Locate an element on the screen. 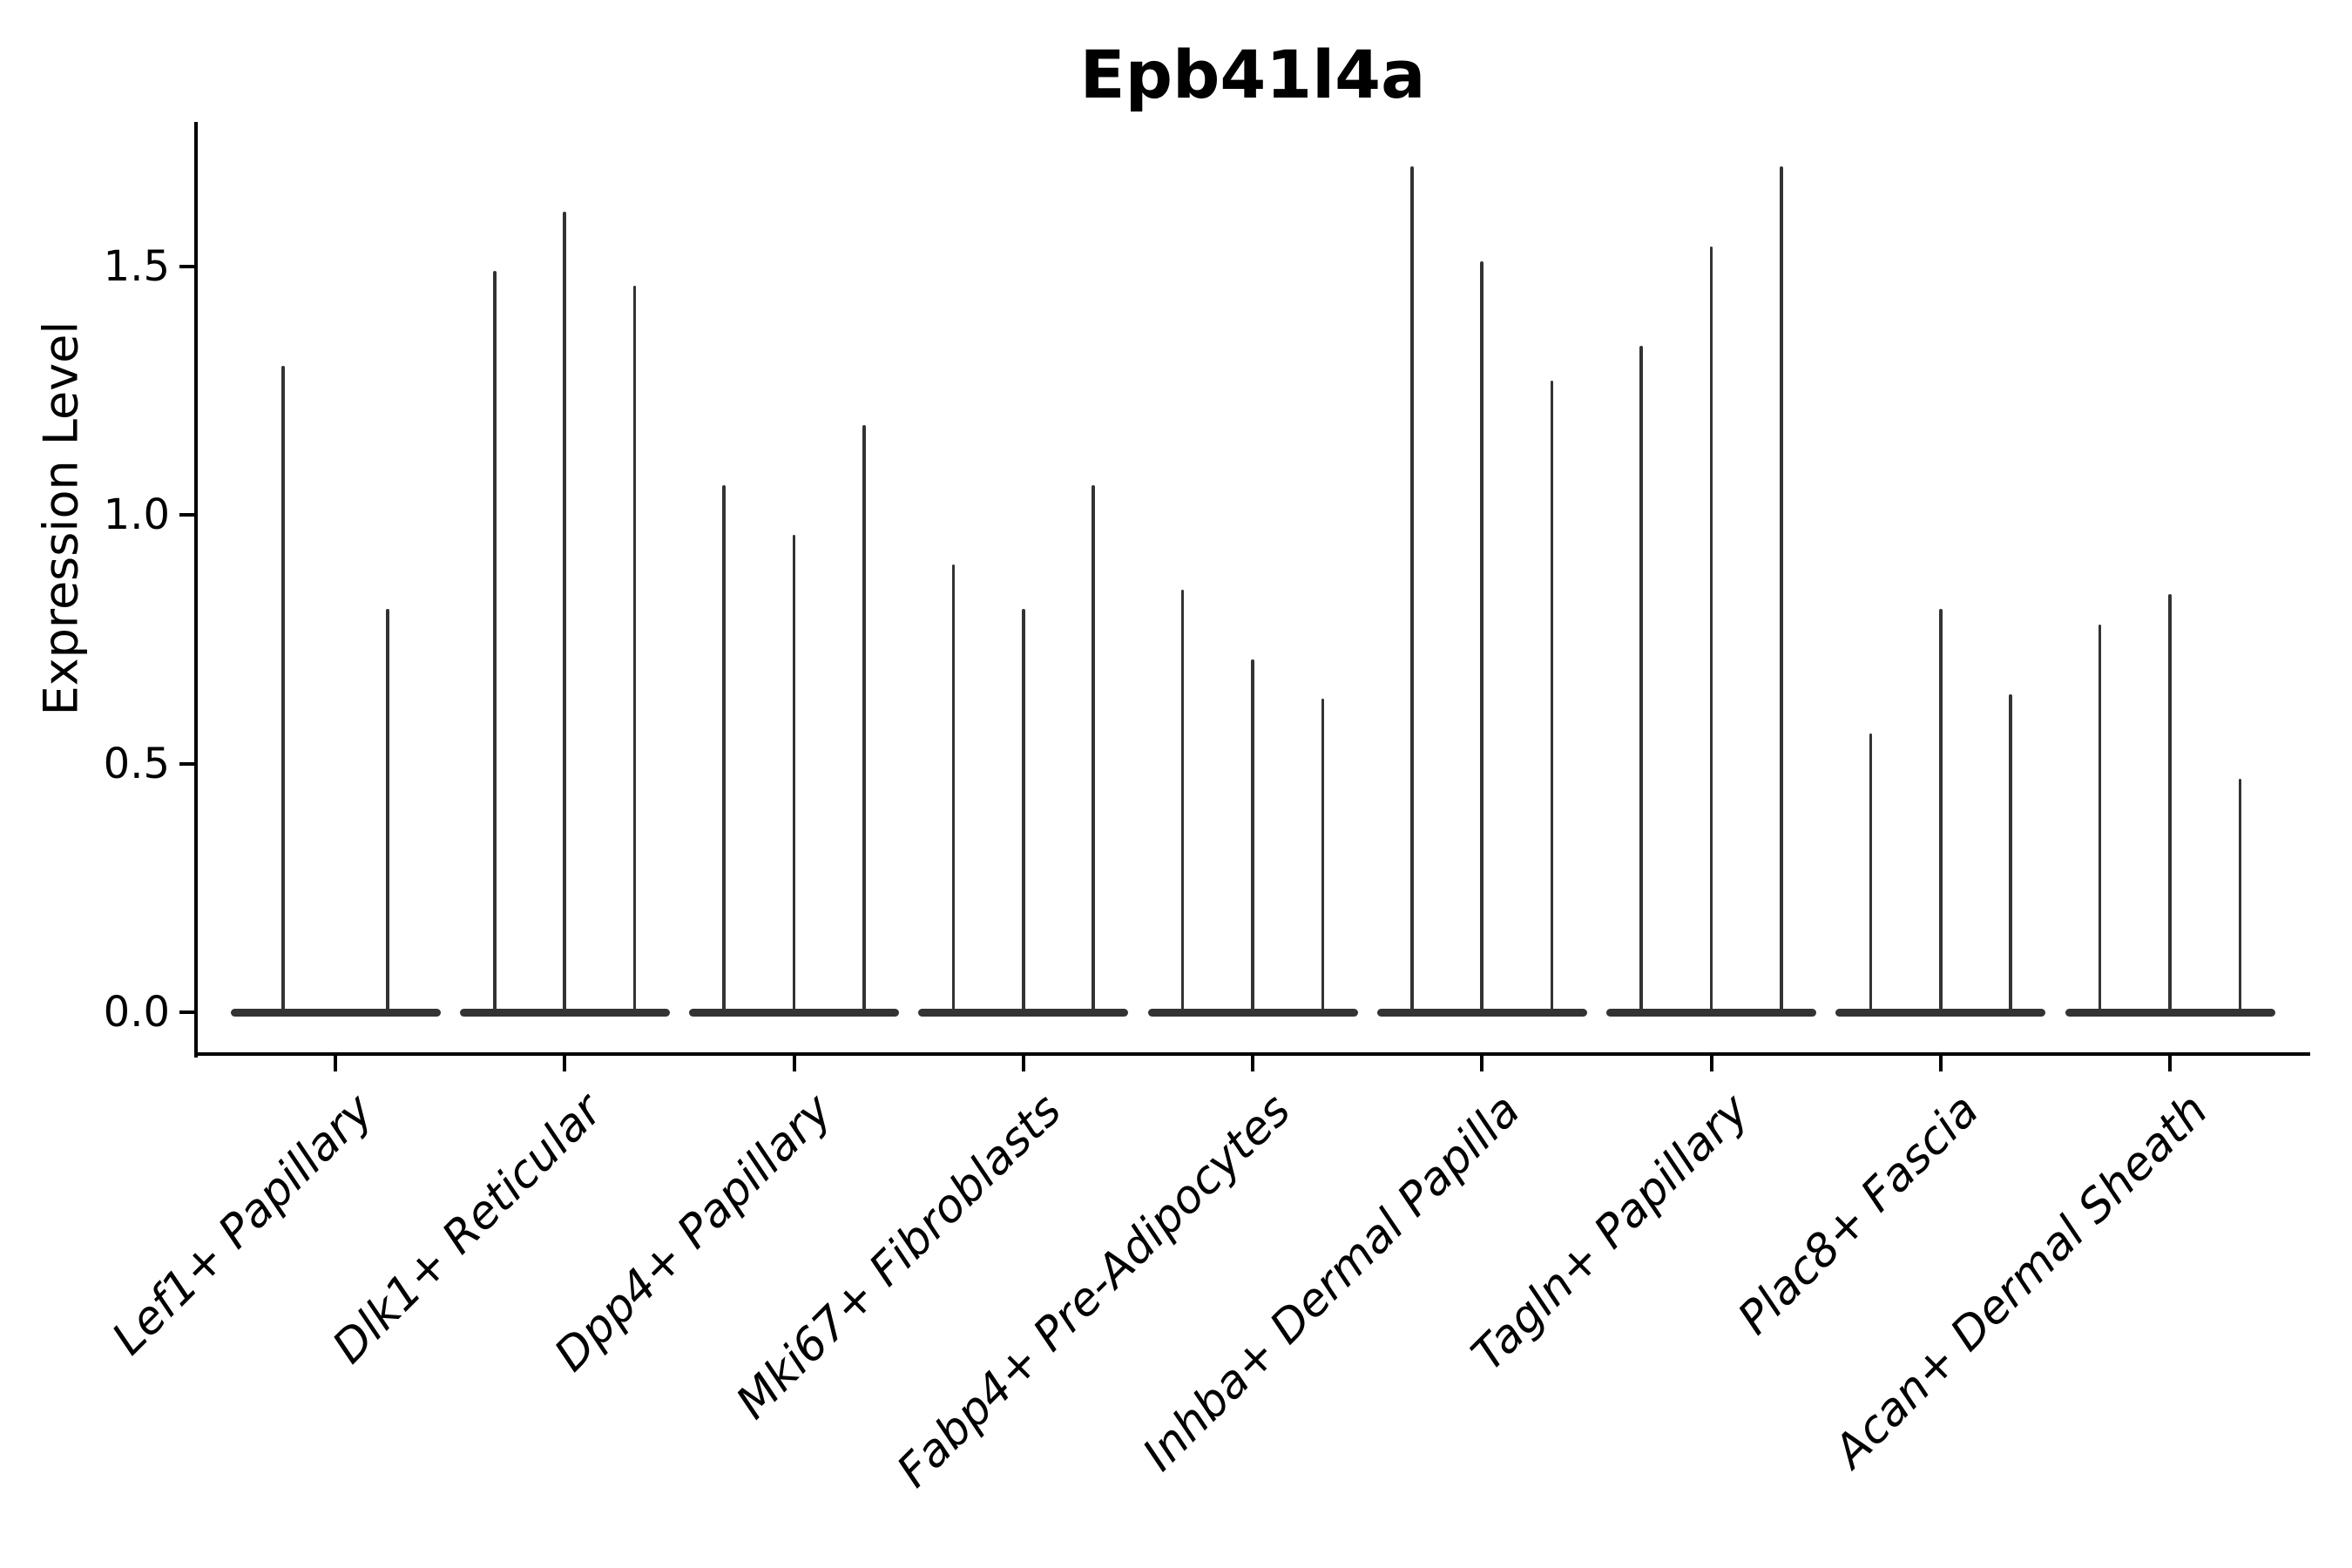 This screenshot has width=2352, height=1568. y-tick-label: 0.0 is located at coordinates (136, 1013).